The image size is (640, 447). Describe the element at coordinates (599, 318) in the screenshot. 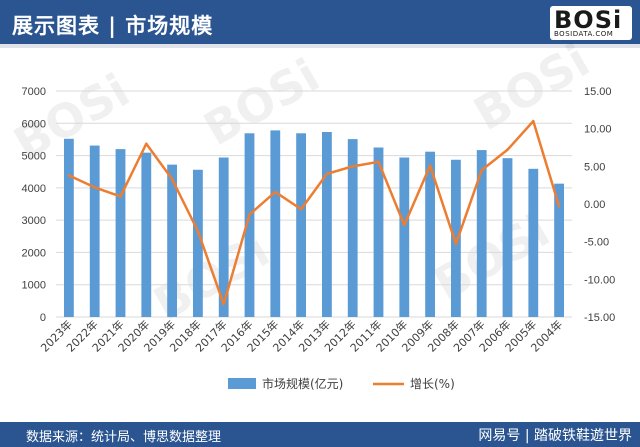

I see `y-right-tick-label: -15.00` at that location.